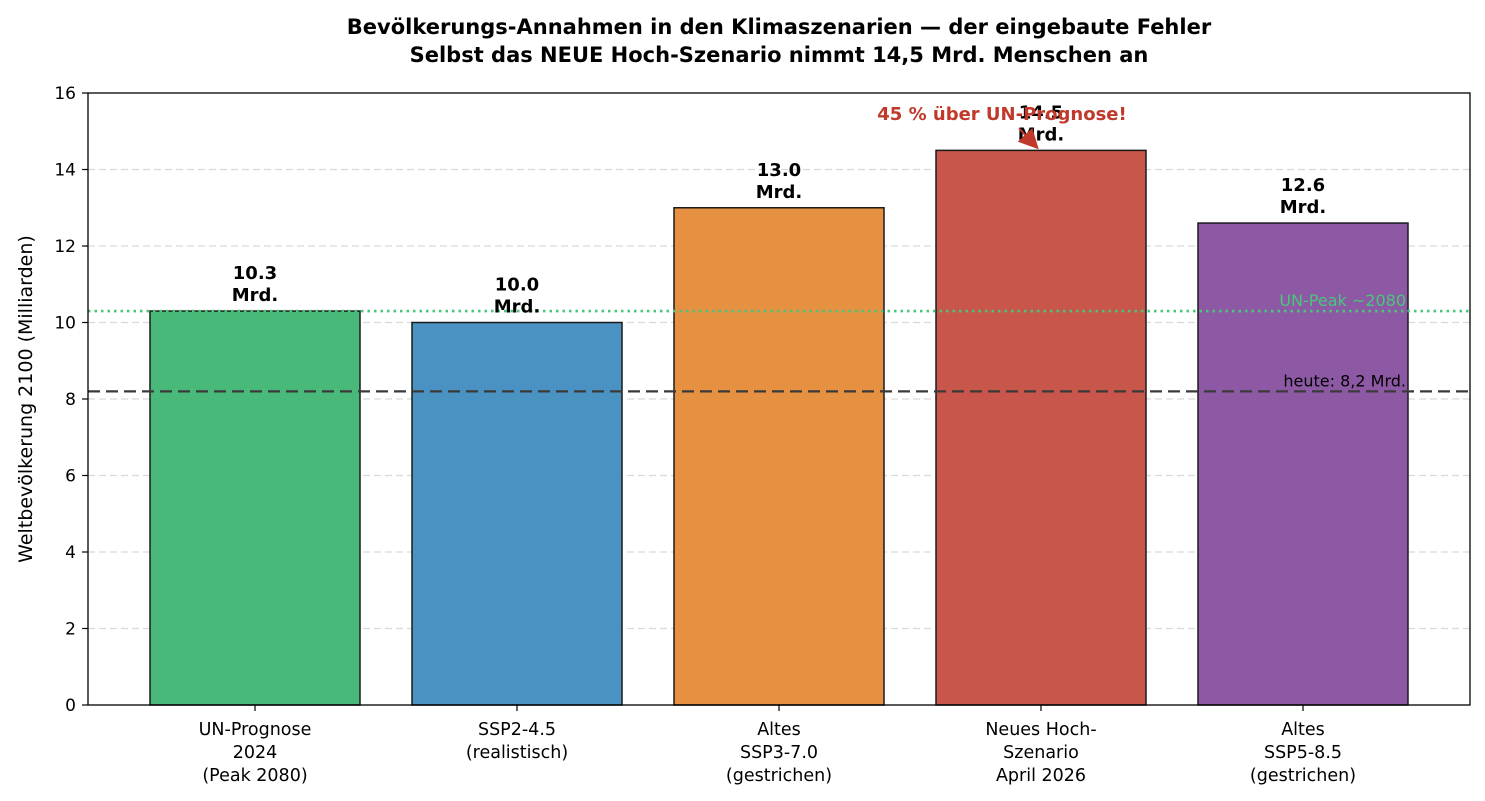 Image resolution: width=1485 pixels, height=801 pixels. What do you see at coordinates (65, 94) in the screenshot?
I see `y-tick-label: 16` at bounding box center [65, 94].